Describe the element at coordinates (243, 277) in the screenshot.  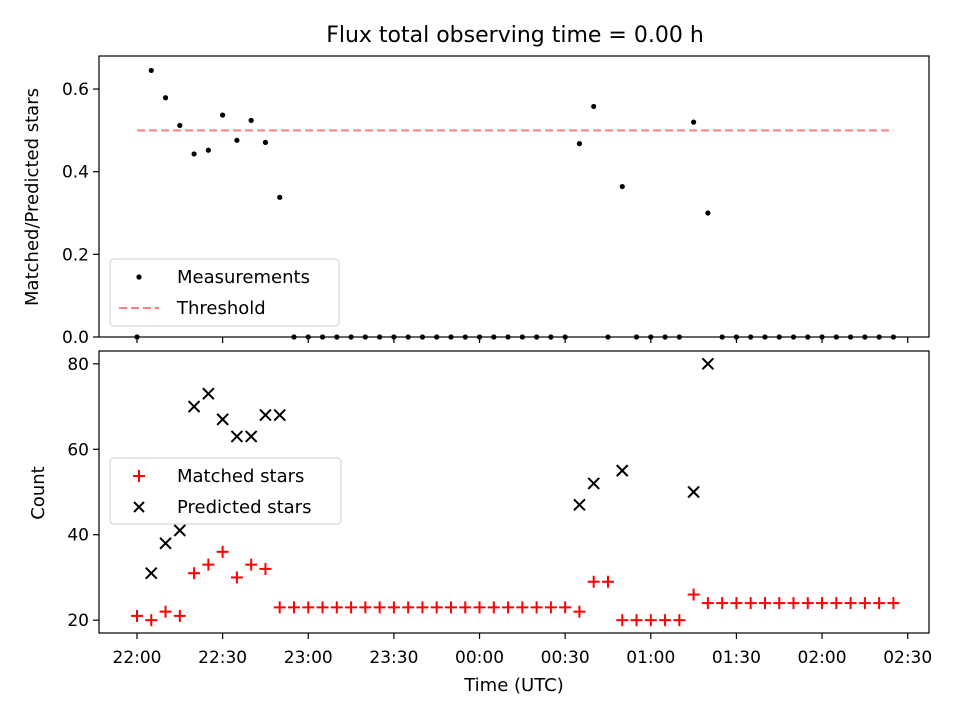
I see `legend-measurements-label: Measurements` at that location.